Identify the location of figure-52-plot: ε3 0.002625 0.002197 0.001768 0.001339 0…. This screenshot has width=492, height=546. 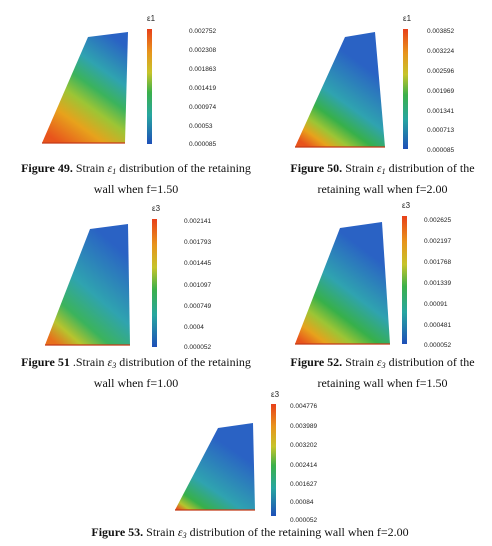
(390, 275).